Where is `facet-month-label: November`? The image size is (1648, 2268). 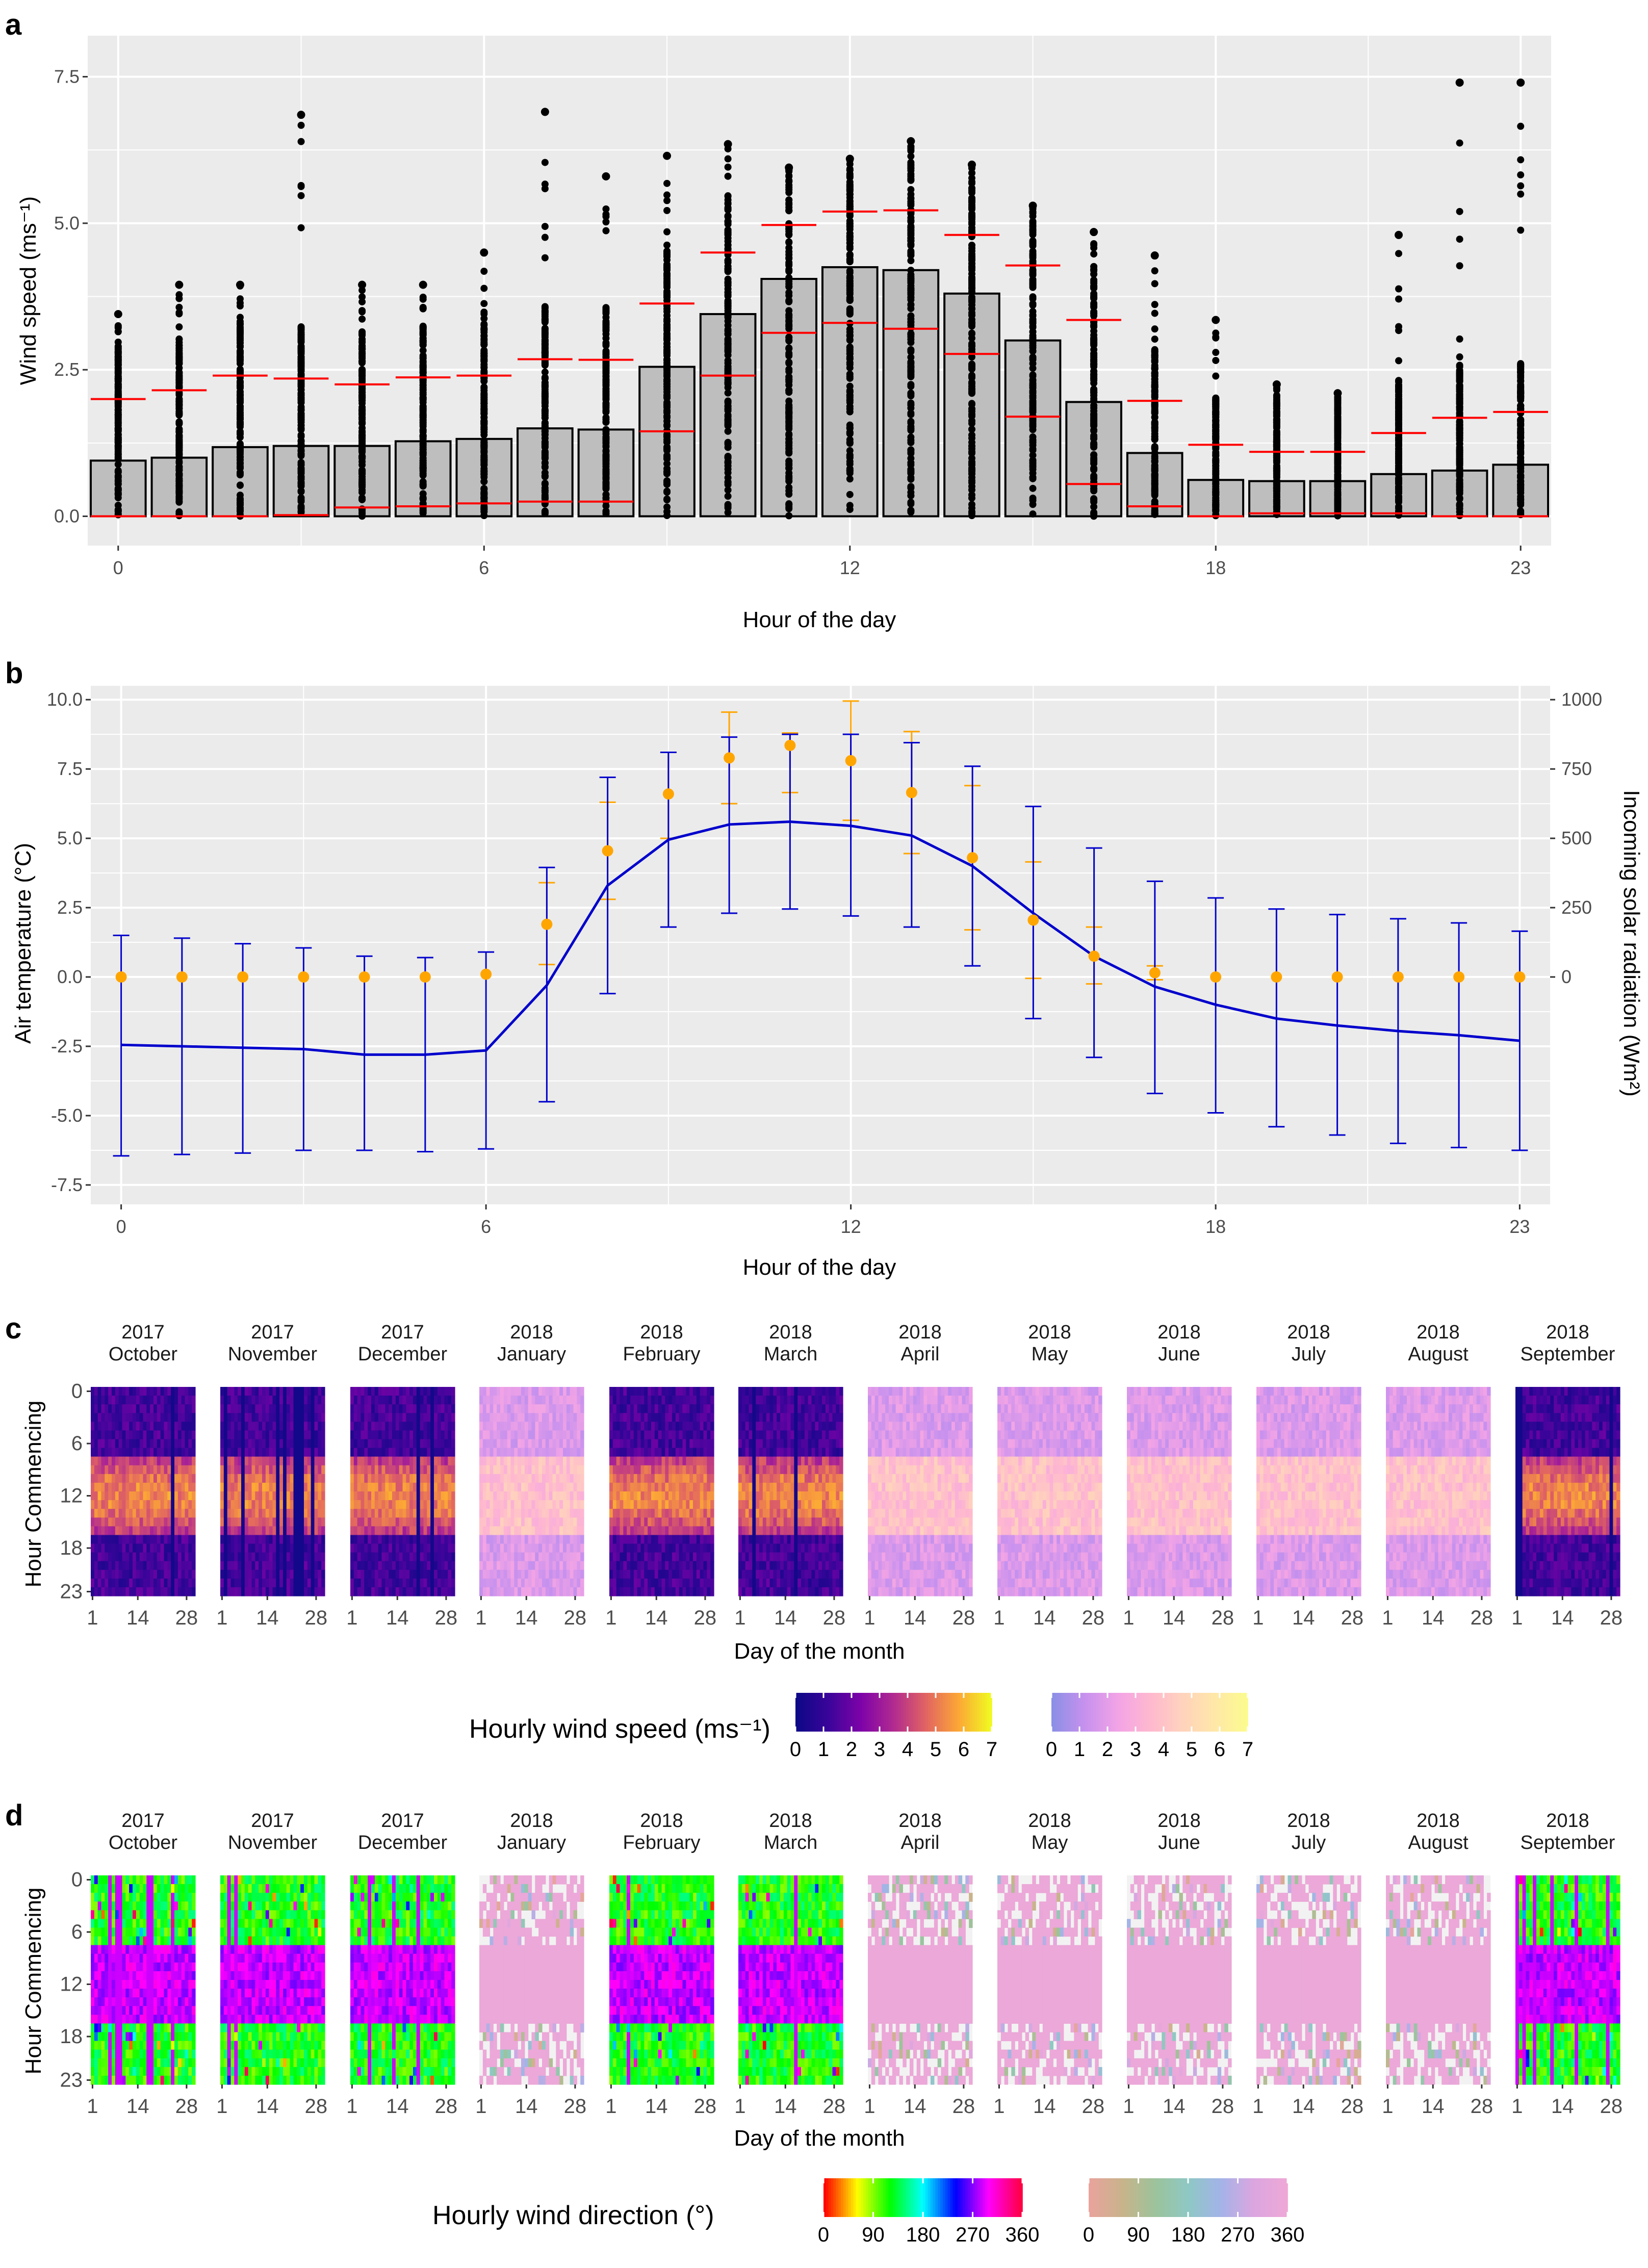
facet-month-label: November is located at coordinates (273, 1354).